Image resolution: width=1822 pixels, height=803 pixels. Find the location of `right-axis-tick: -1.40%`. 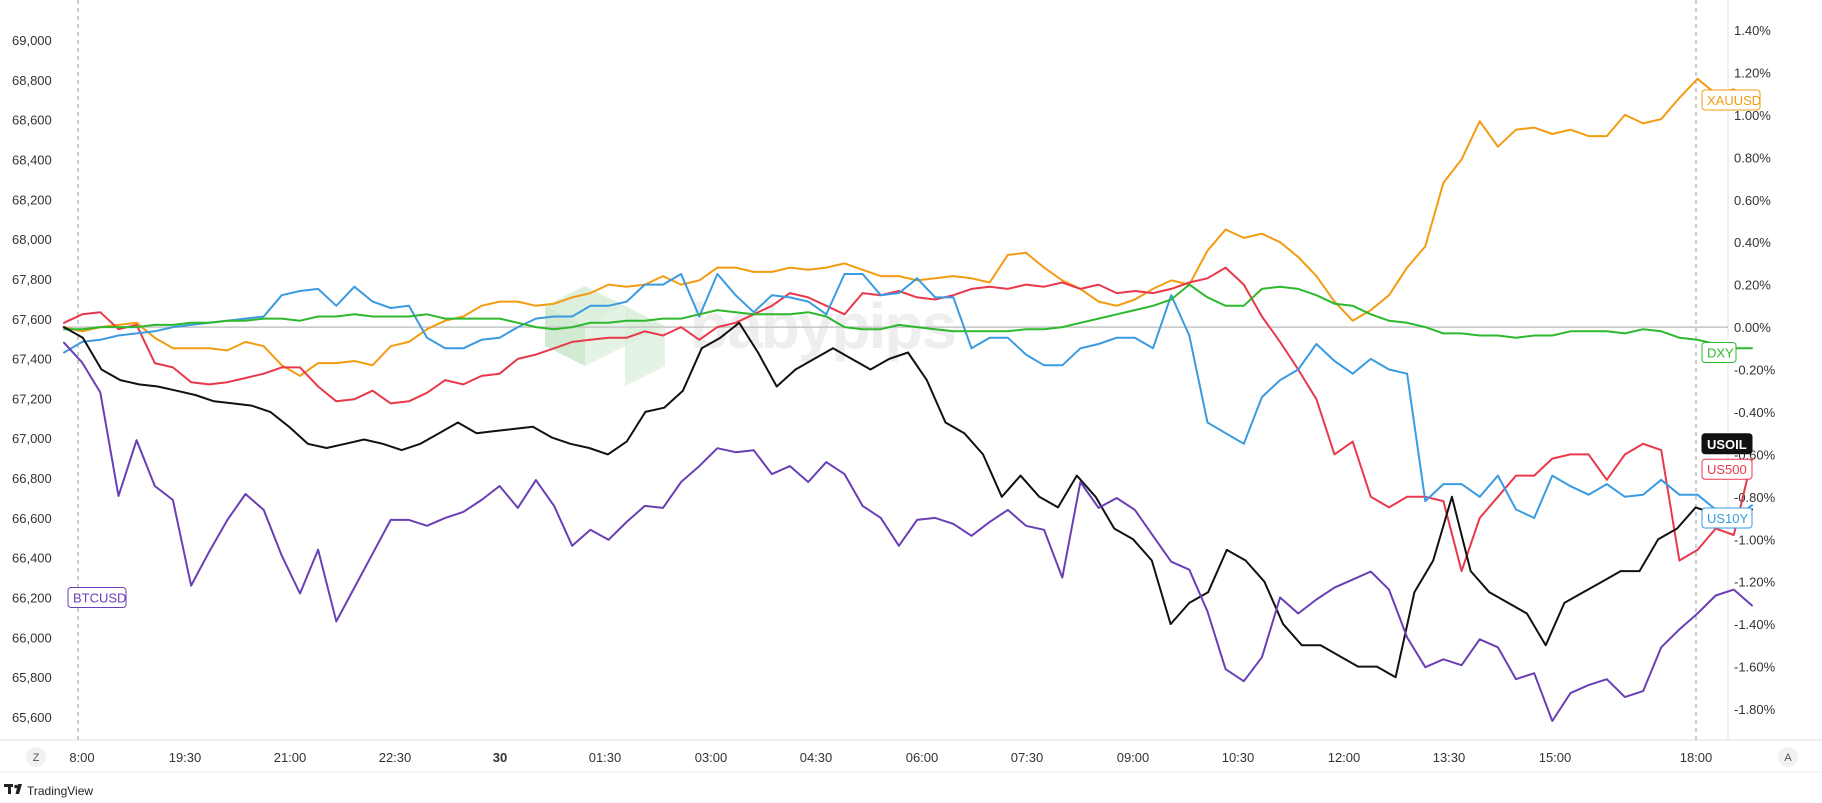

right-axis-tick: -1.40% is located at coordinates (1755, 624).